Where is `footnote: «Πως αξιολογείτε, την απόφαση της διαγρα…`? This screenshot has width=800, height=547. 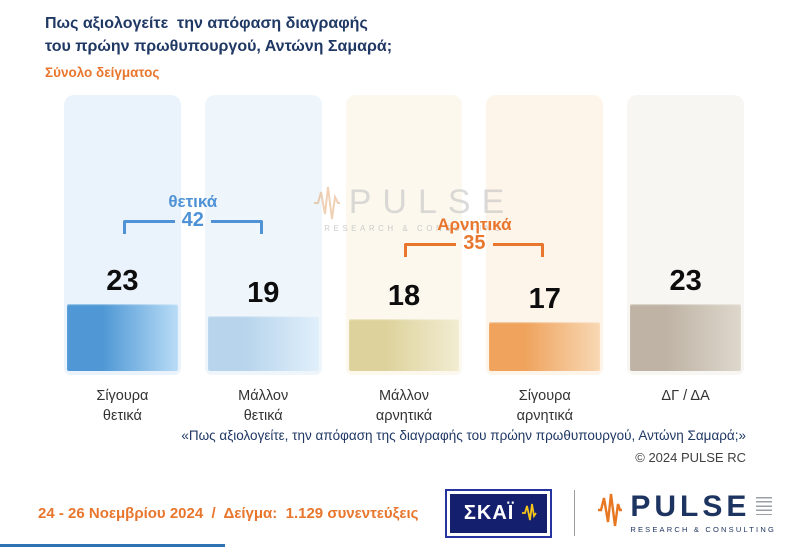
footnote: «Πως αξιολογείτε, την απόφαση της διαγρα… is located at coordinates (463, 446).